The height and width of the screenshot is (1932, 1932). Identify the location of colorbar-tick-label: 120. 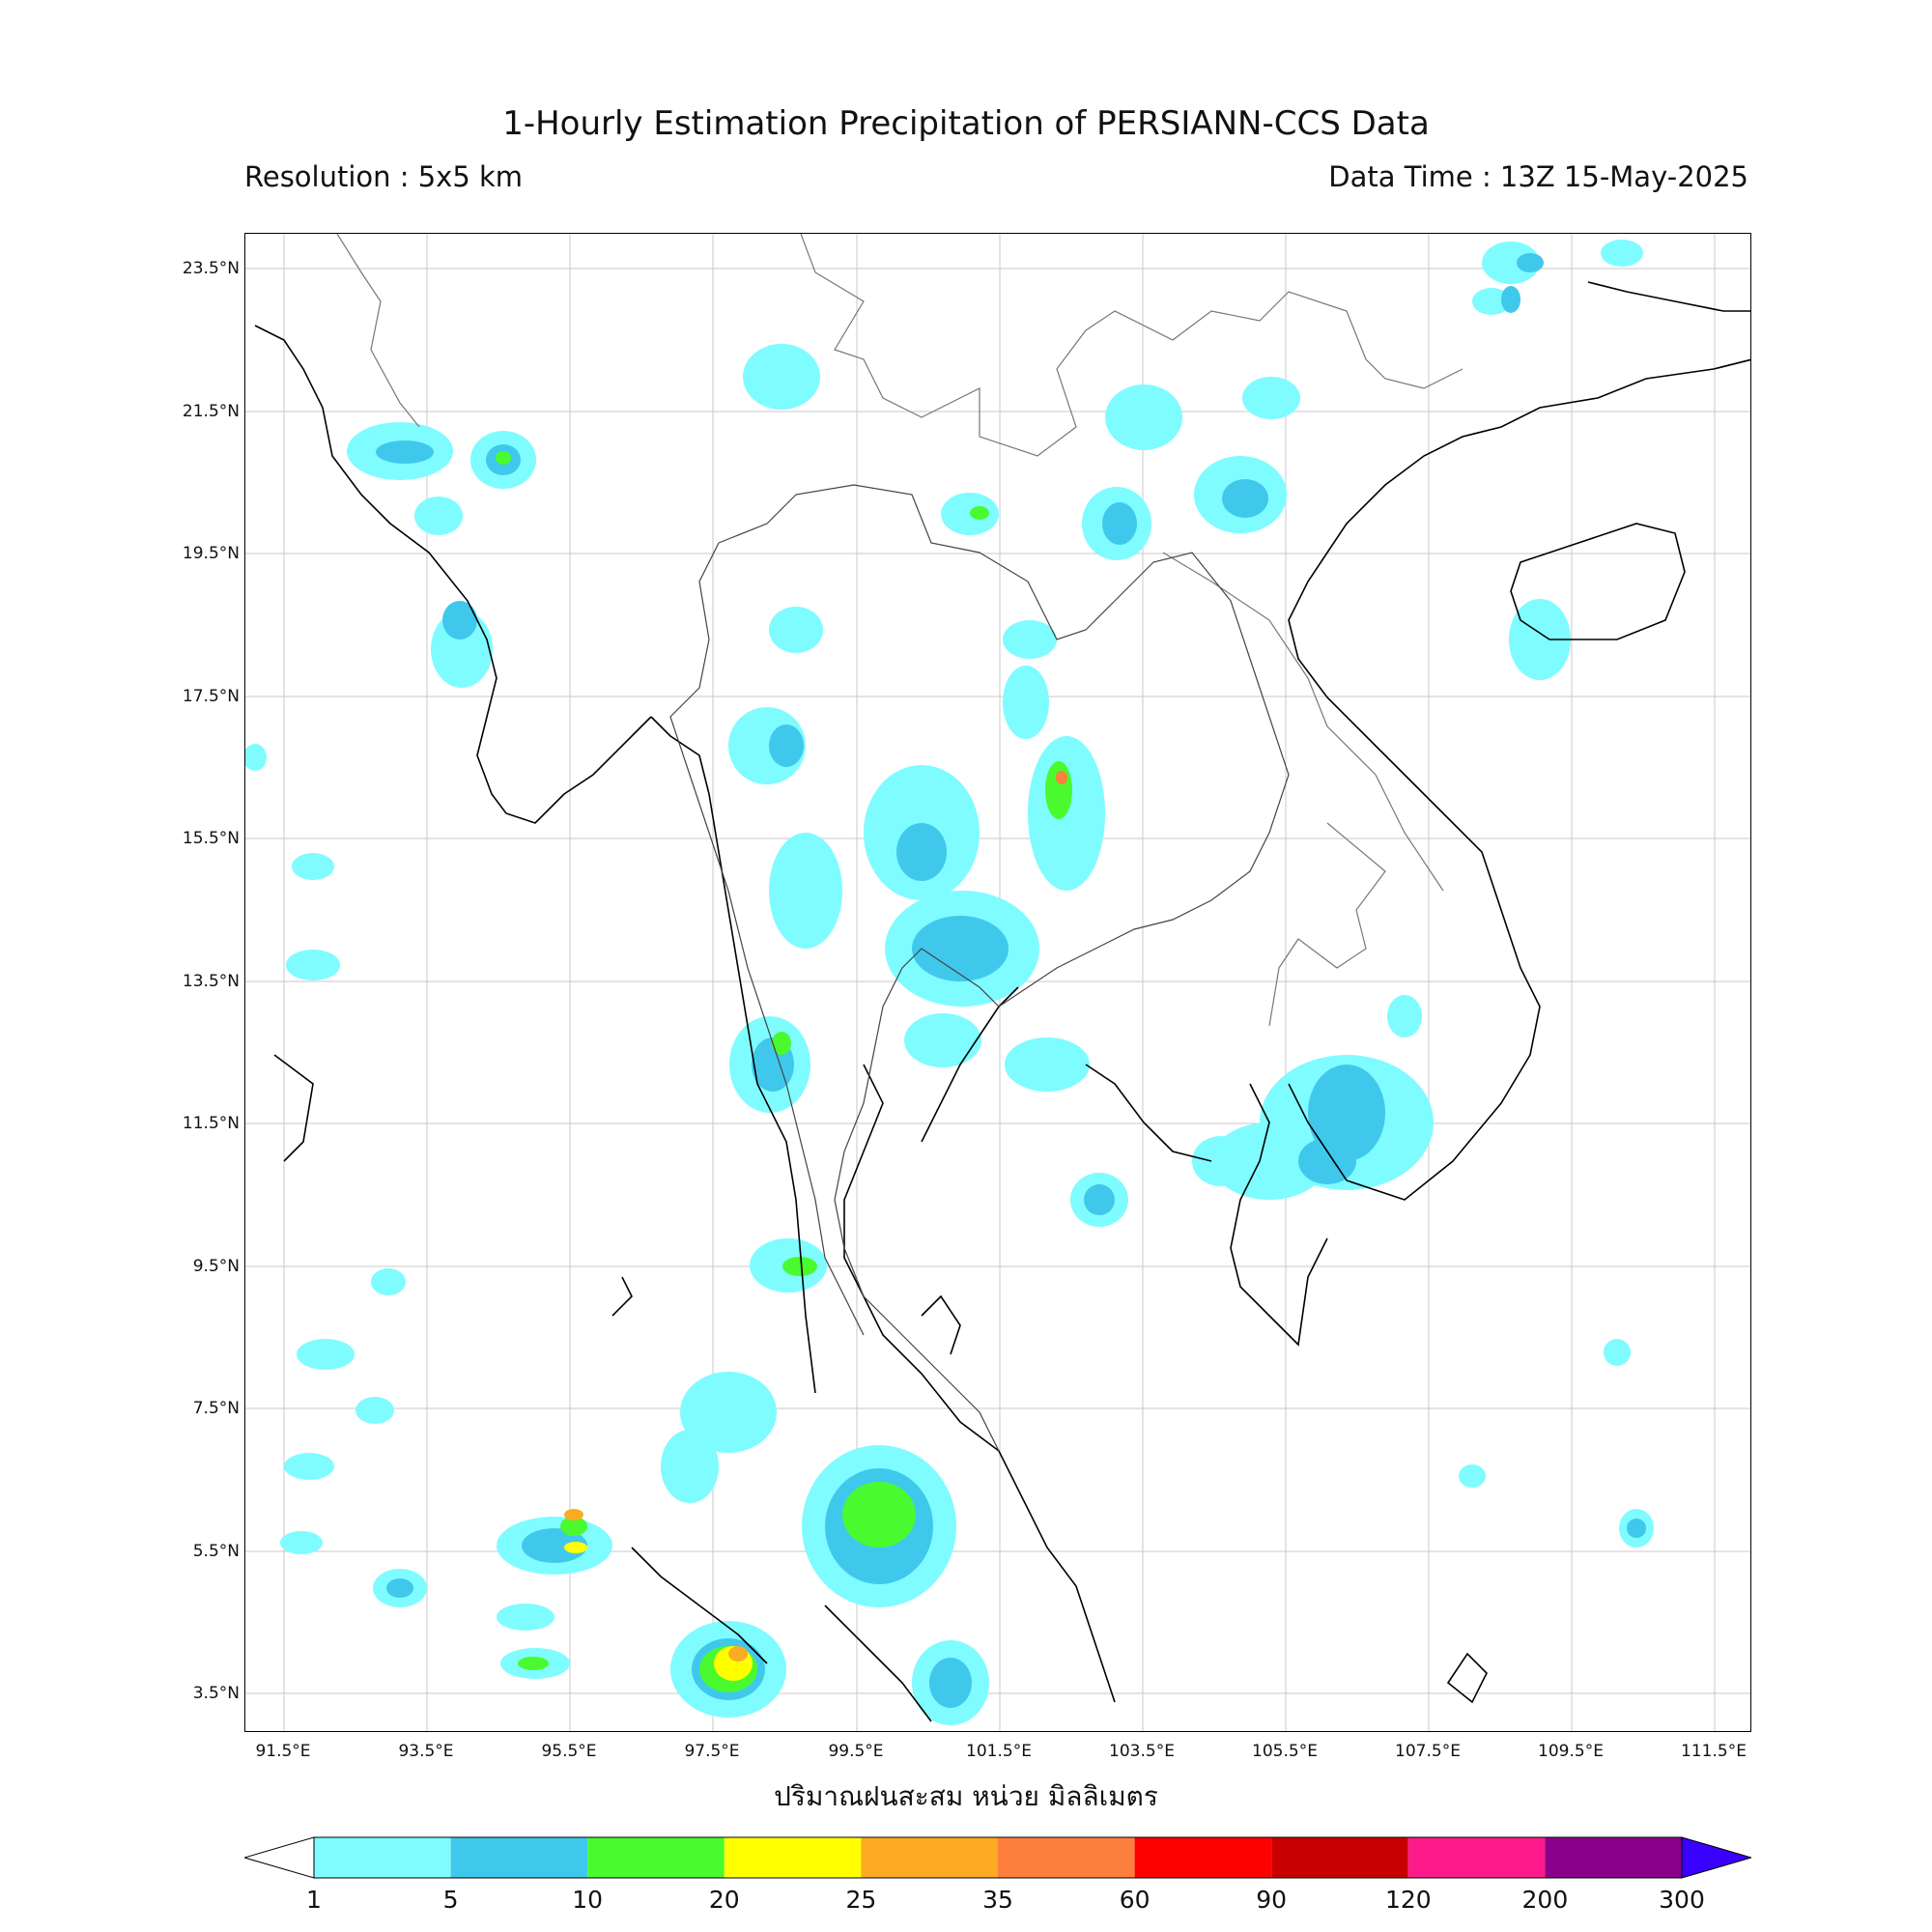
(1408, 1900).